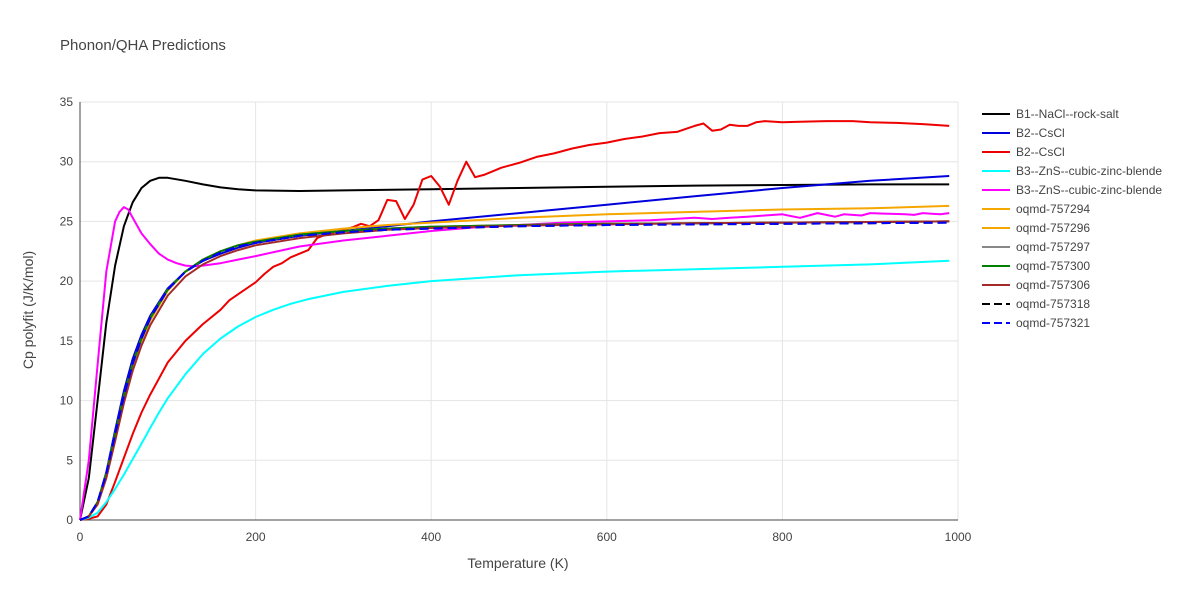  I want to click on legend-label: oqmd-757296, so click(1053, 228).